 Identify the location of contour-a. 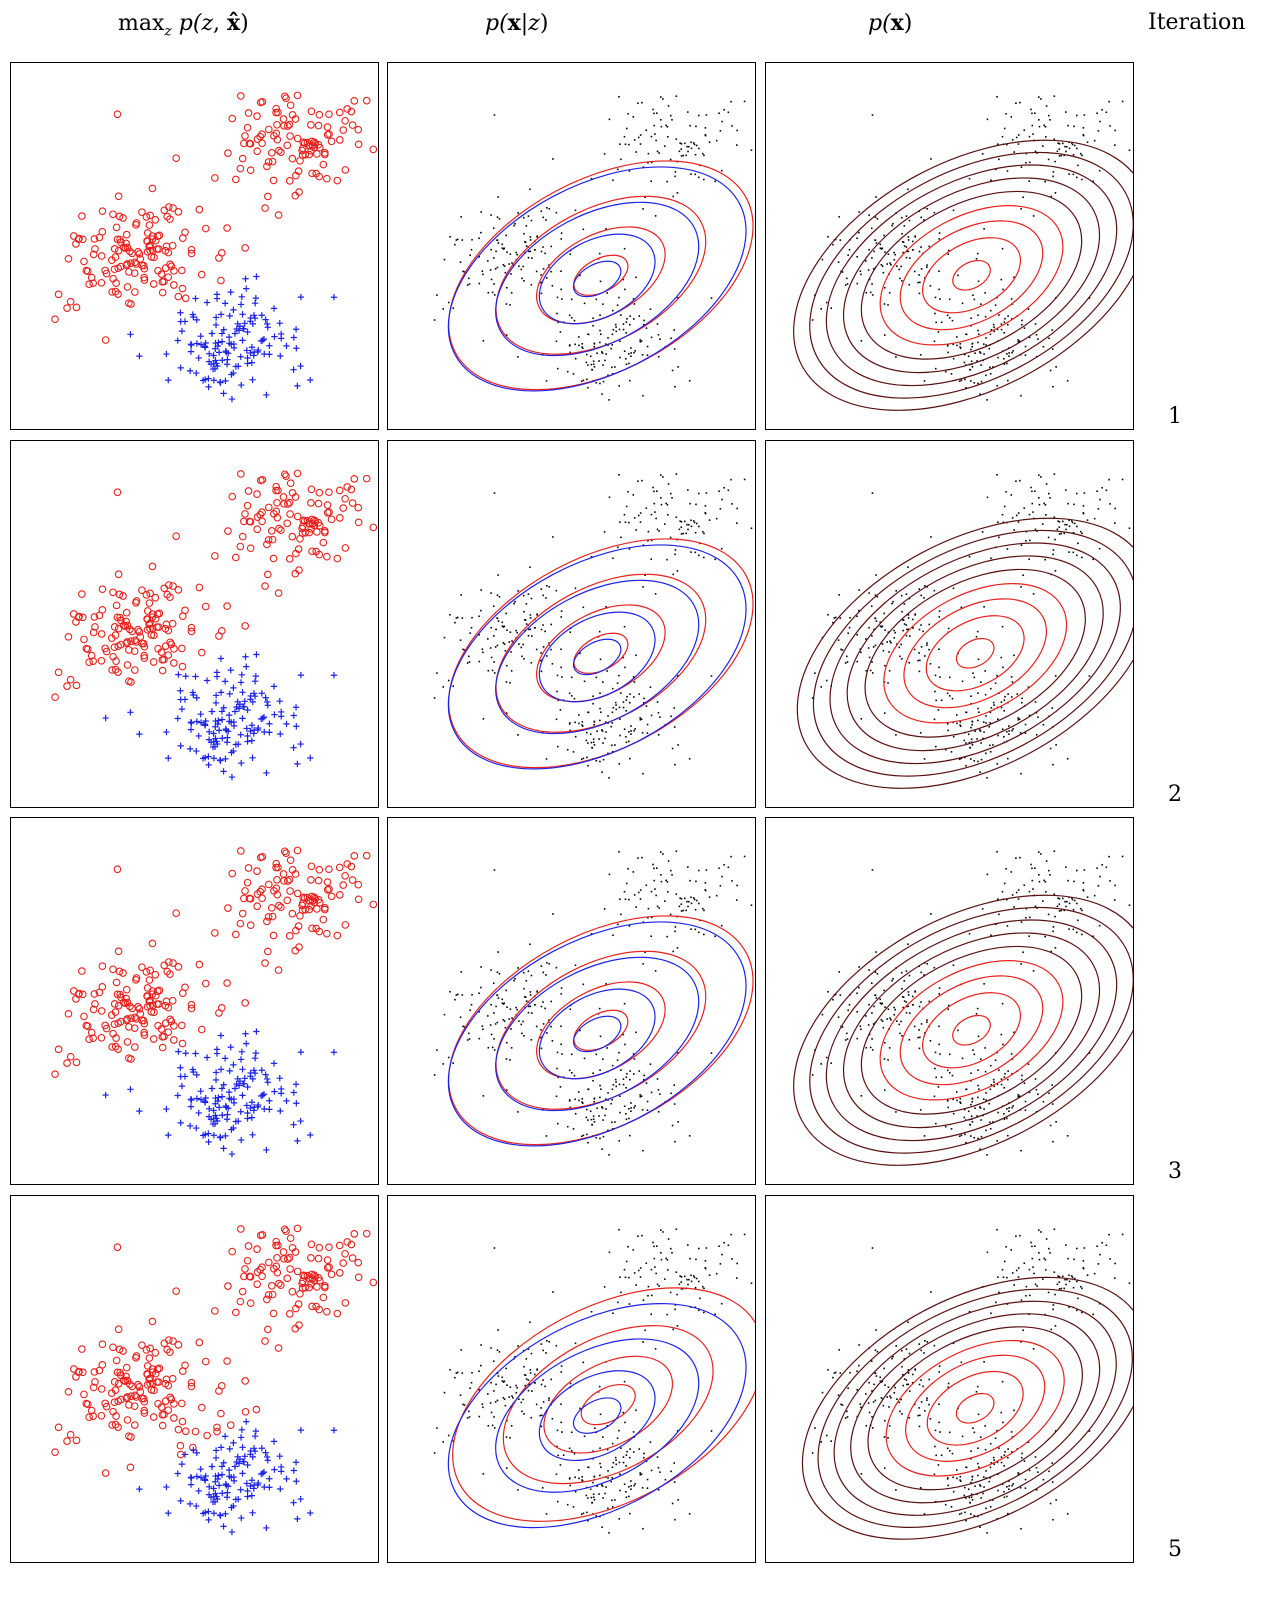
(601, 275).